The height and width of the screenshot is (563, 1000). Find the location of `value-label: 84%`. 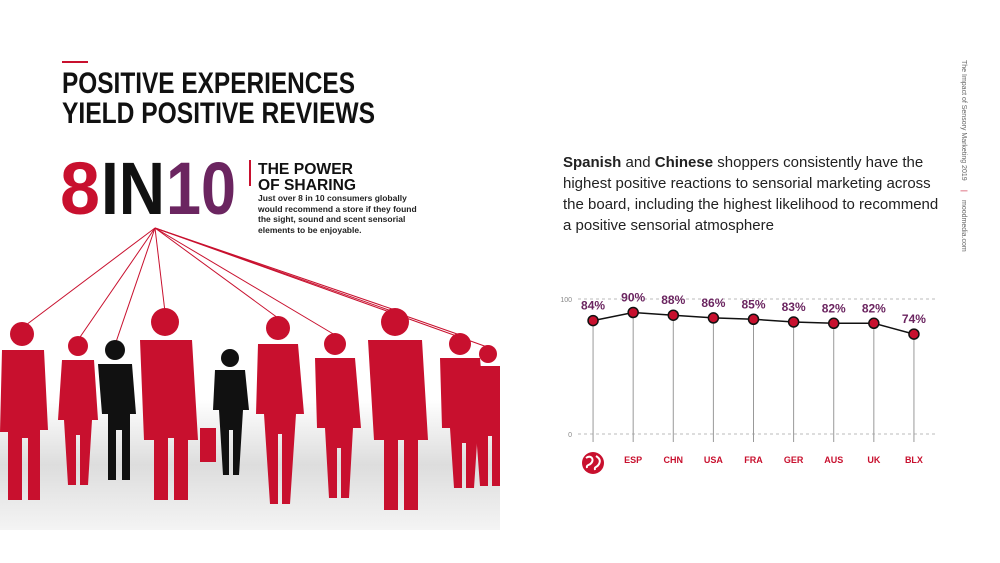

value-label: 84% is located at coordinates (593, 306).